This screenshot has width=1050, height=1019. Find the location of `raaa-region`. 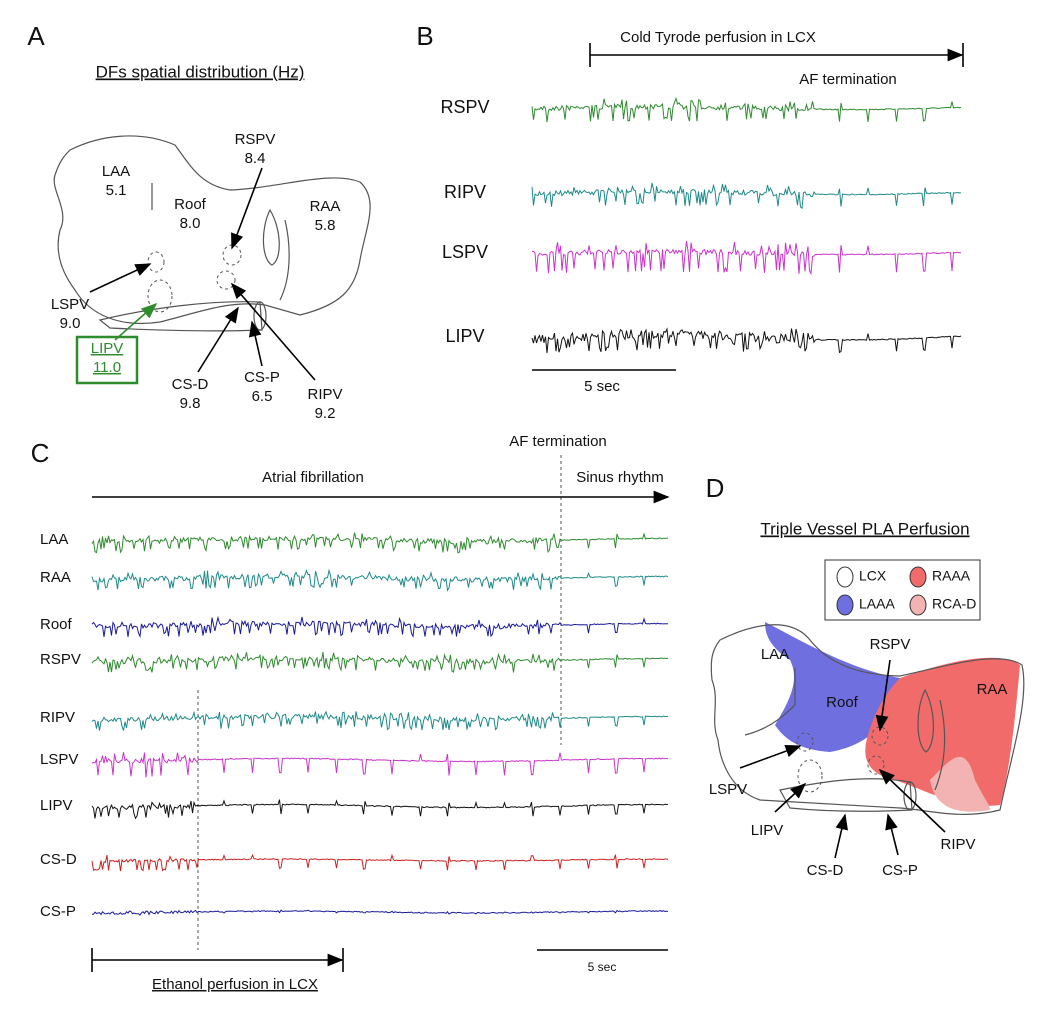

raaa-region is located at coordinates (942, 731).